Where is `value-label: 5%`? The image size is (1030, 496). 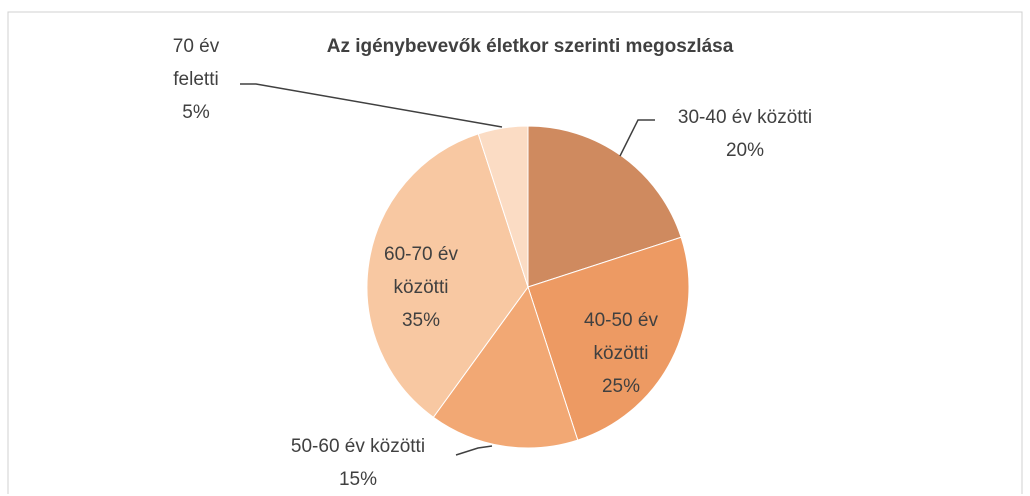
value-label: 5% is located at coordinates (196, 112).